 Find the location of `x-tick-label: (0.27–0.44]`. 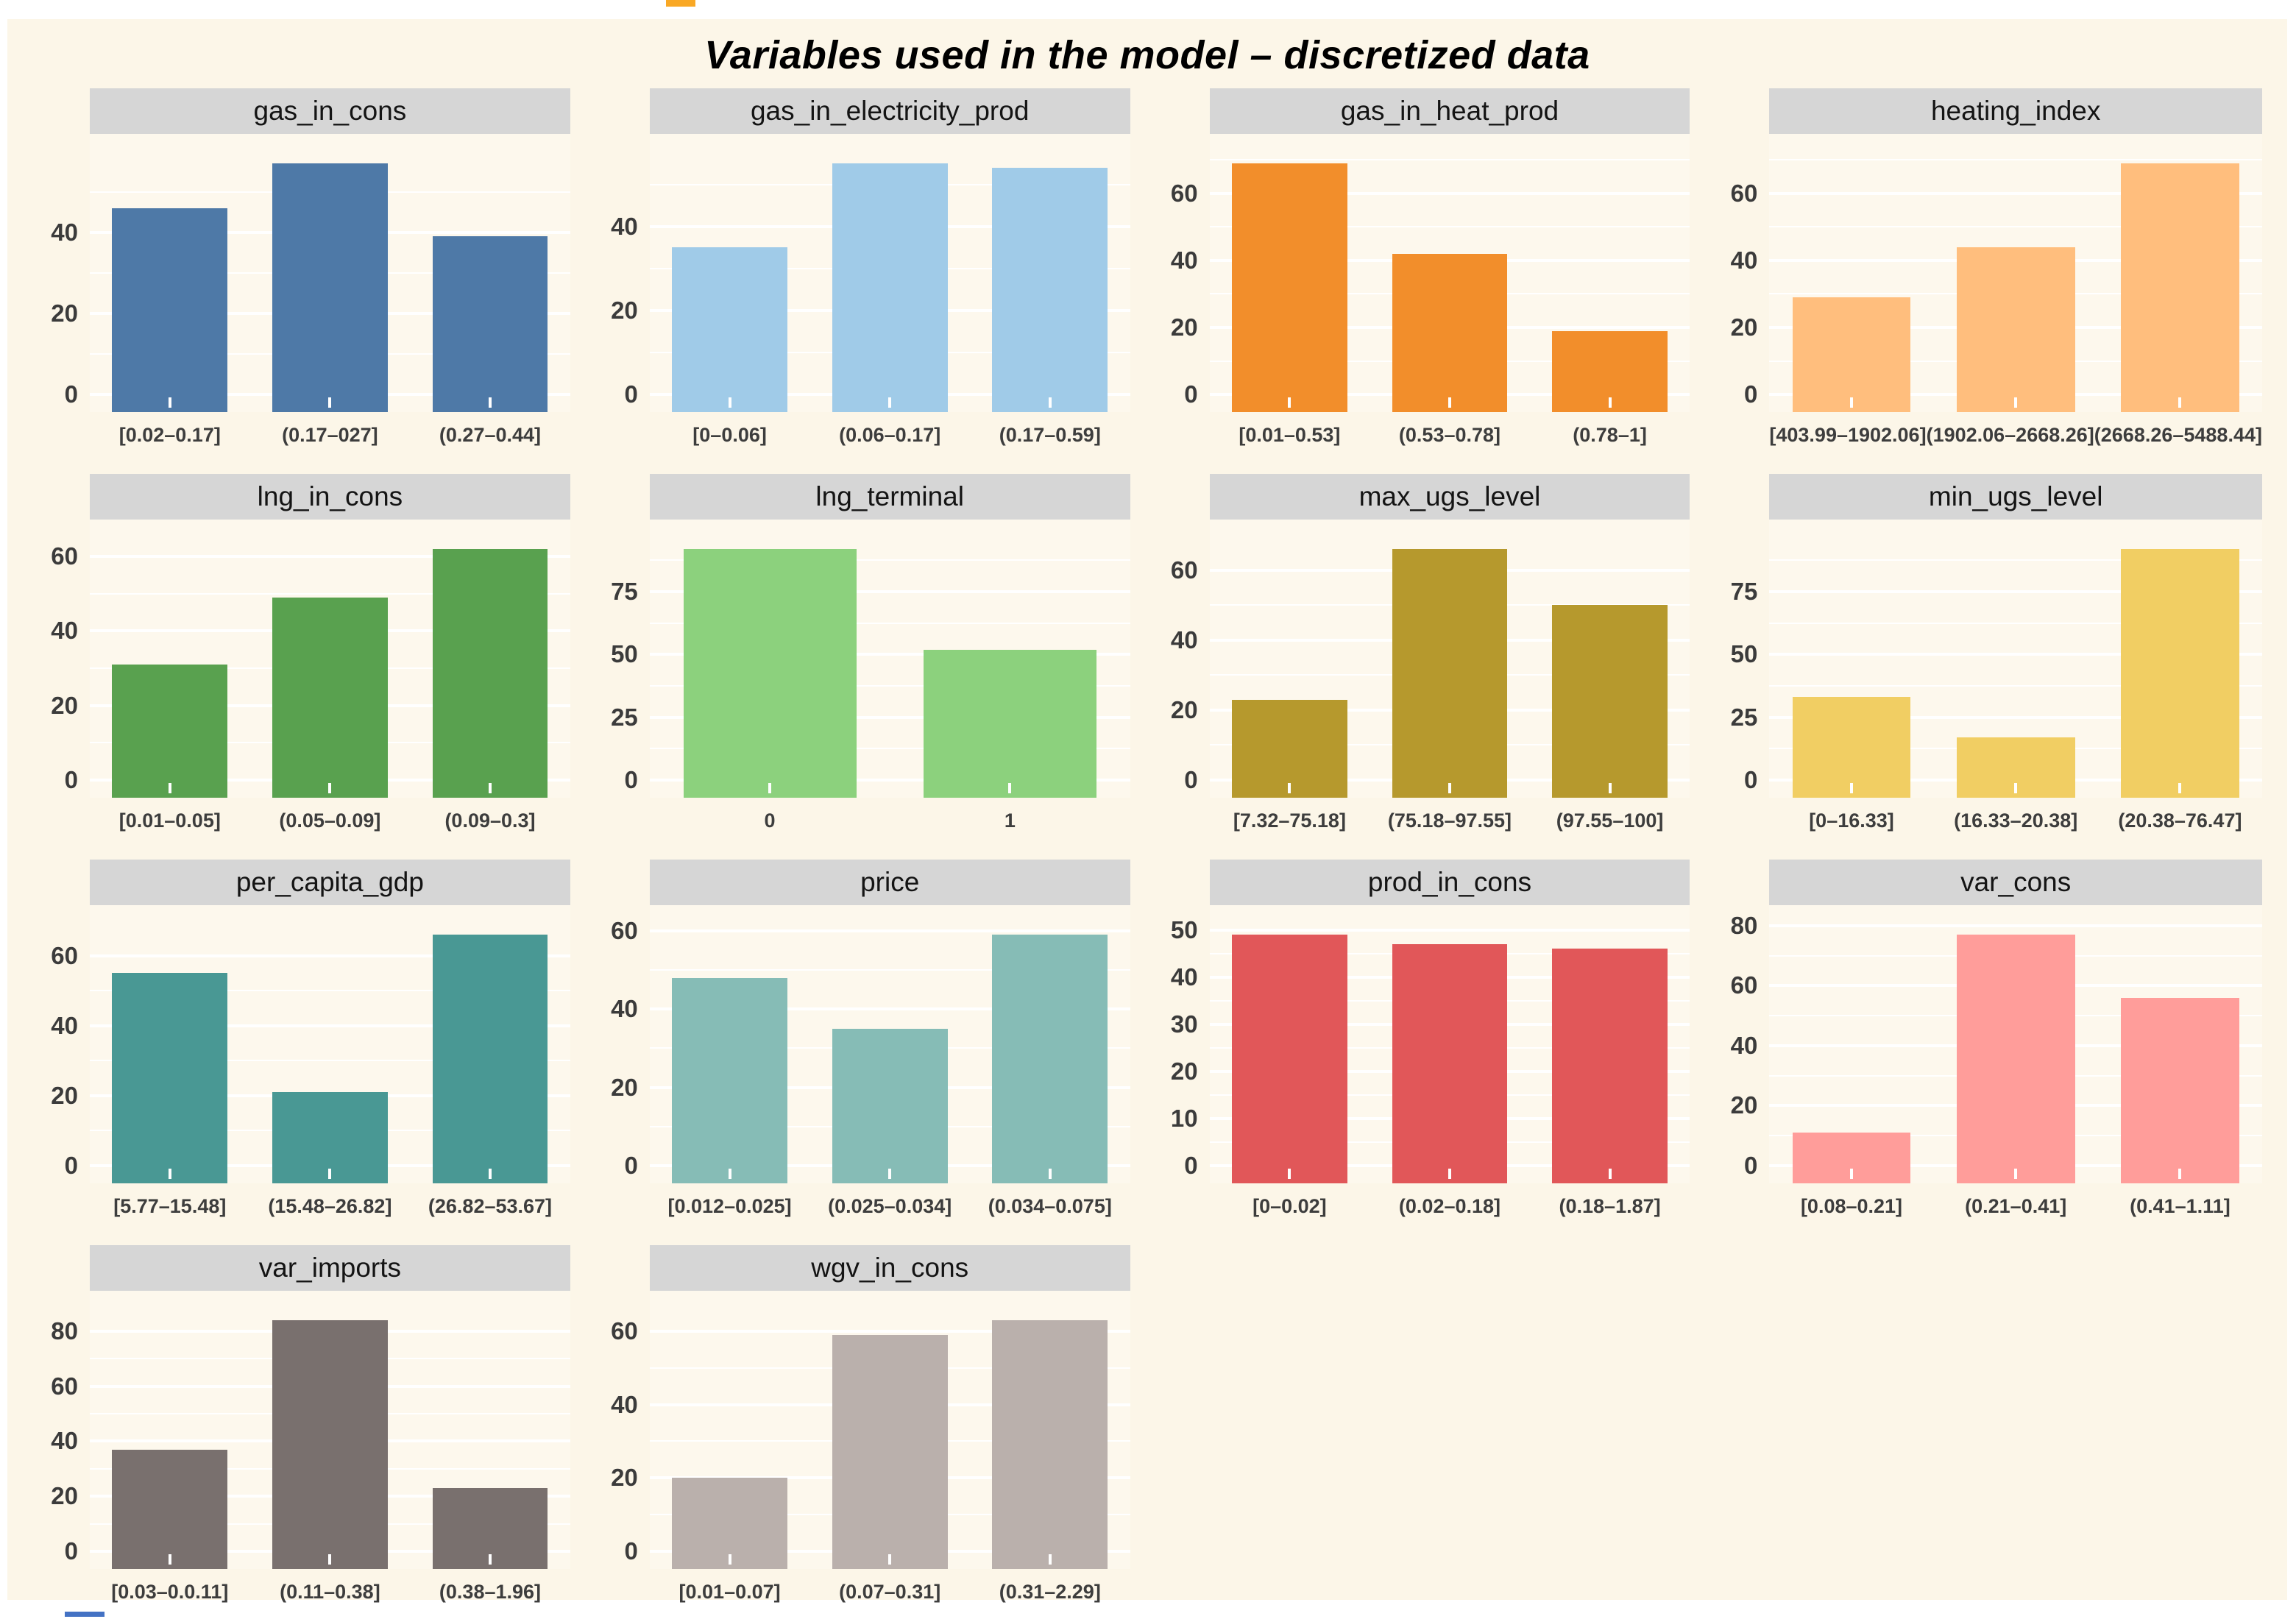

x-tick-label: (0.27–0.44] is located at coordinates (490, 435).